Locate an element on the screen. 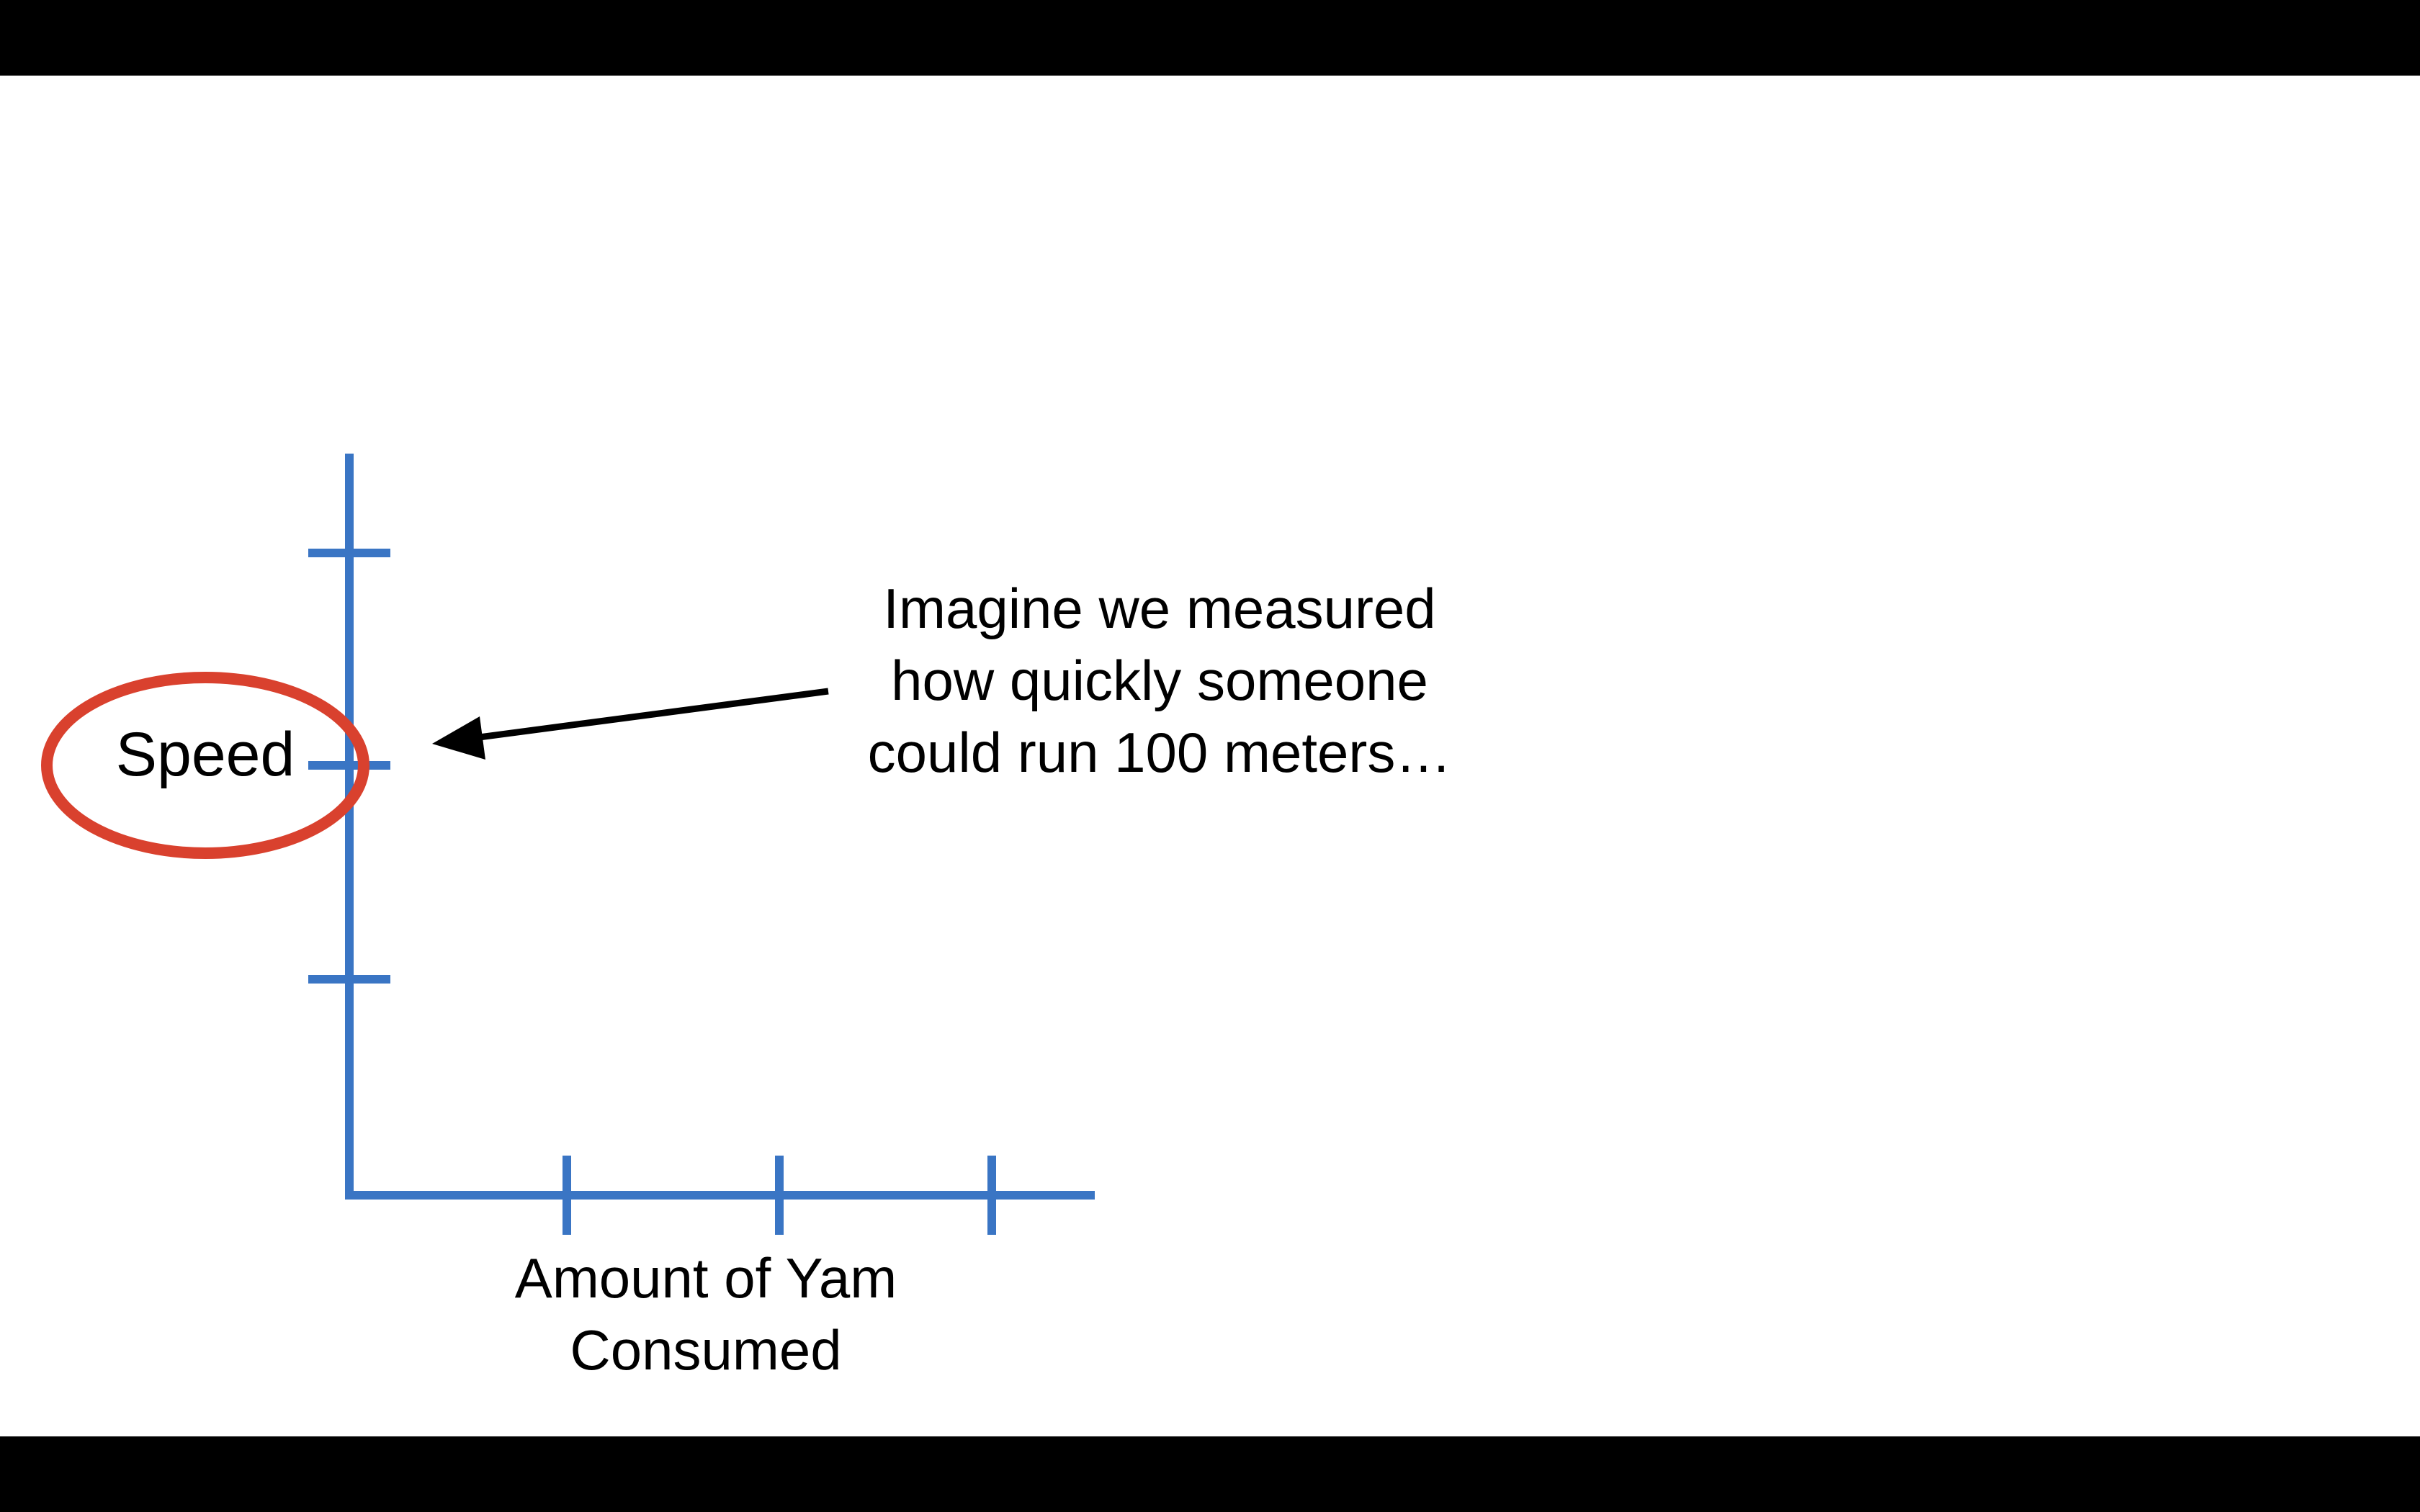 This screenshot has width=2420, height=1512. highlight-circle is located at coordinates (205, 765).